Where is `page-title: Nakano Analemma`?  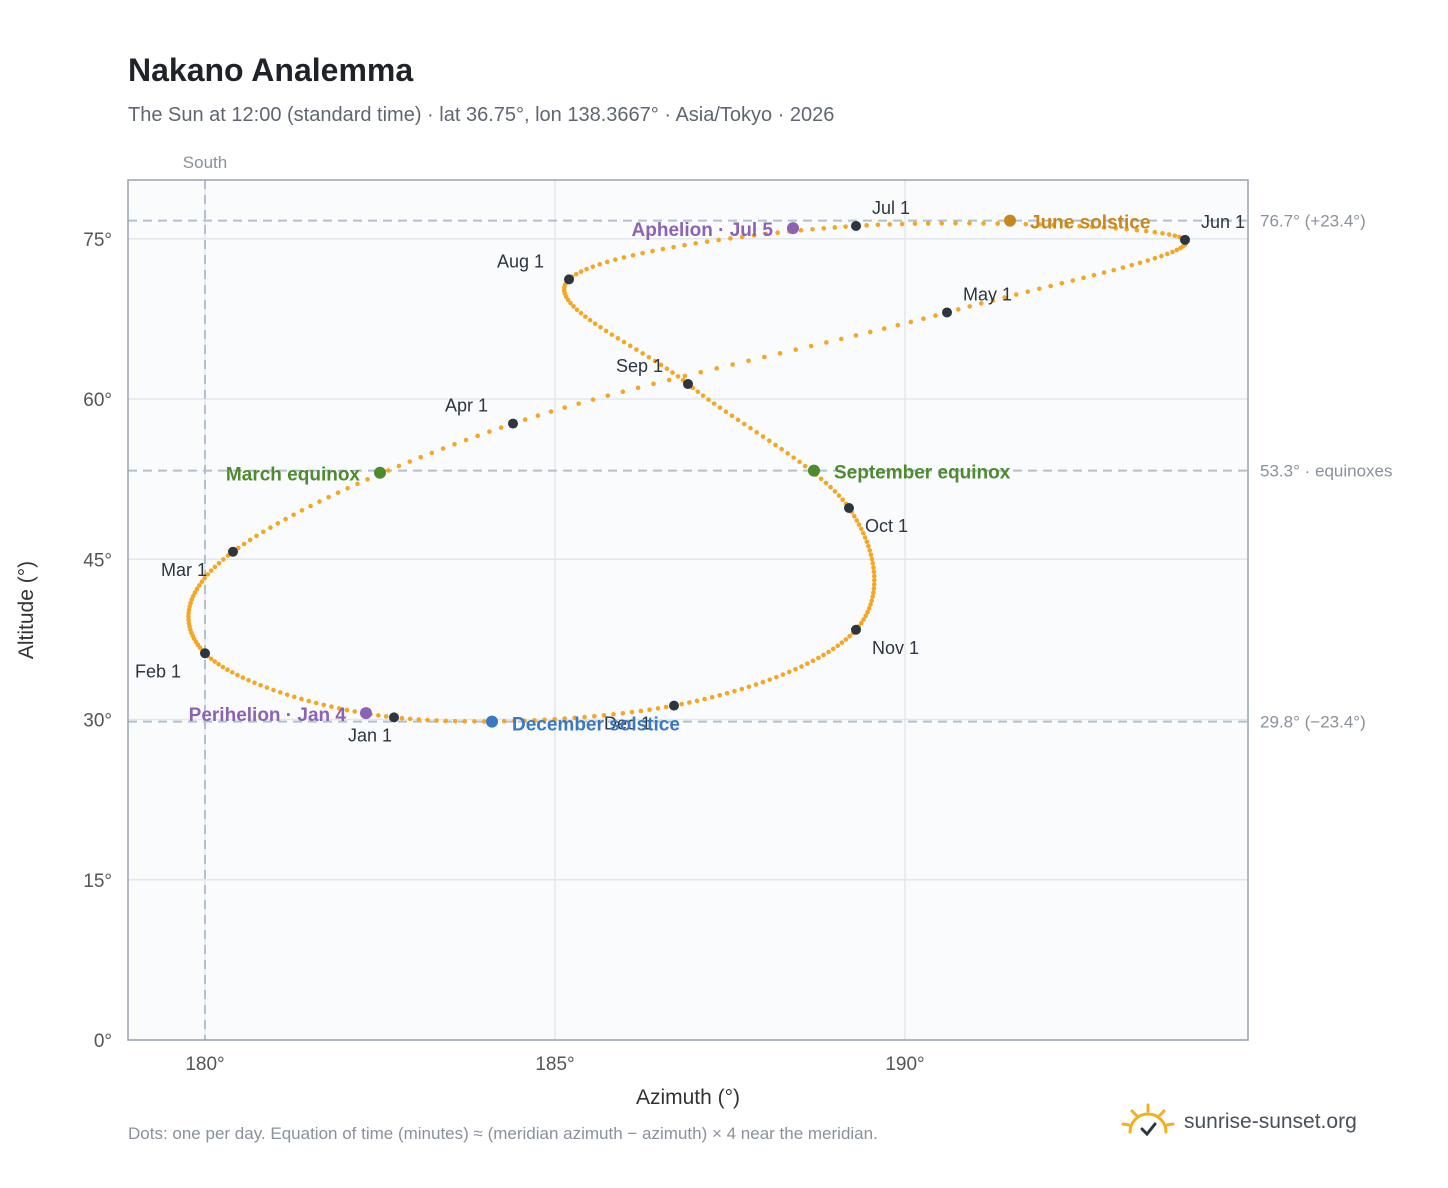 page-title: Nakano Analemma is located at coordinates (271, 70).